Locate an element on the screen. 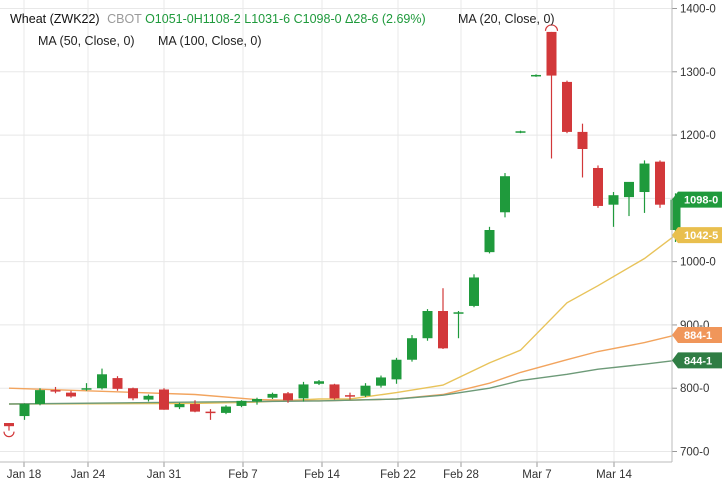 The width and height of the screenshot is (725, 484). ma20-legend: MA (20, Close, 0) is located at coordinates (506, 19).